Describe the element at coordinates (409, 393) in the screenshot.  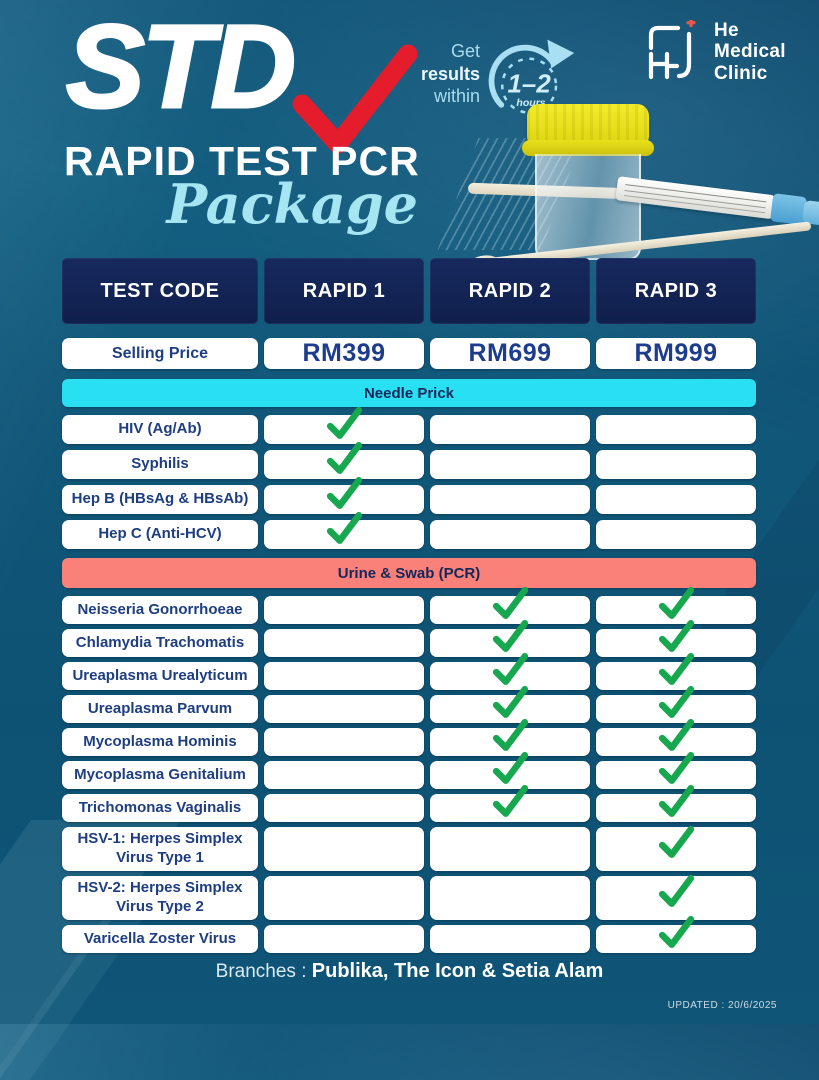
I see `section-header-bar: Needle Prick` at that location.